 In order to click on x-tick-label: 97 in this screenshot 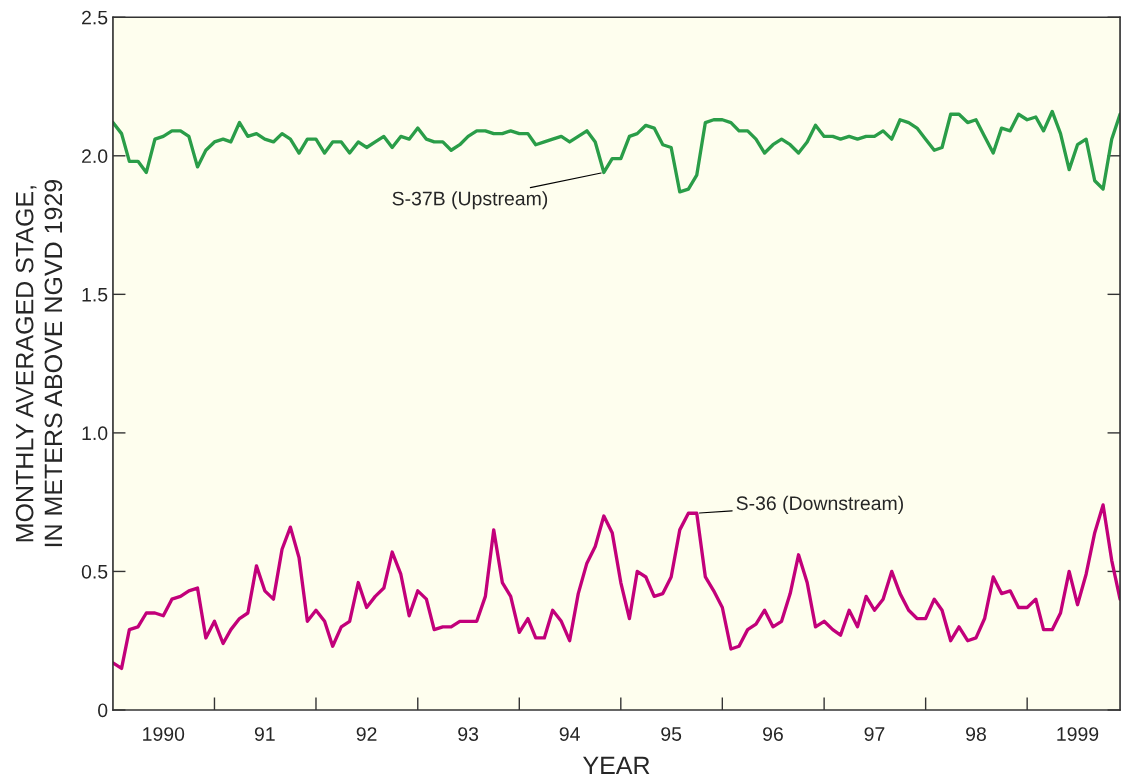, I will do `click(874, 734)`.